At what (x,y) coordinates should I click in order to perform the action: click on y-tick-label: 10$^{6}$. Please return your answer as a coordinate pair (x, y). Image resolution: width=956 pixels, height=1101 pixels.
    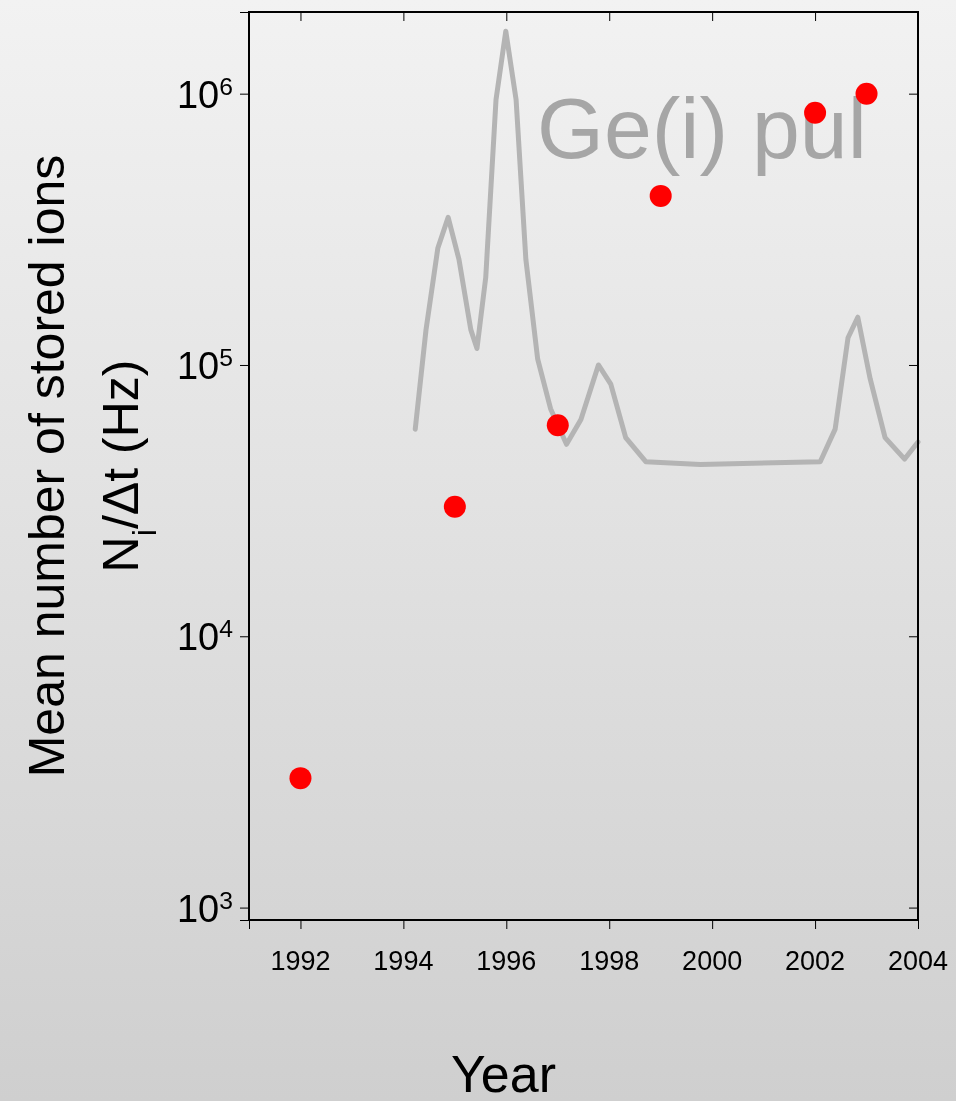
    Looking at the image, I should click on (204, 94).